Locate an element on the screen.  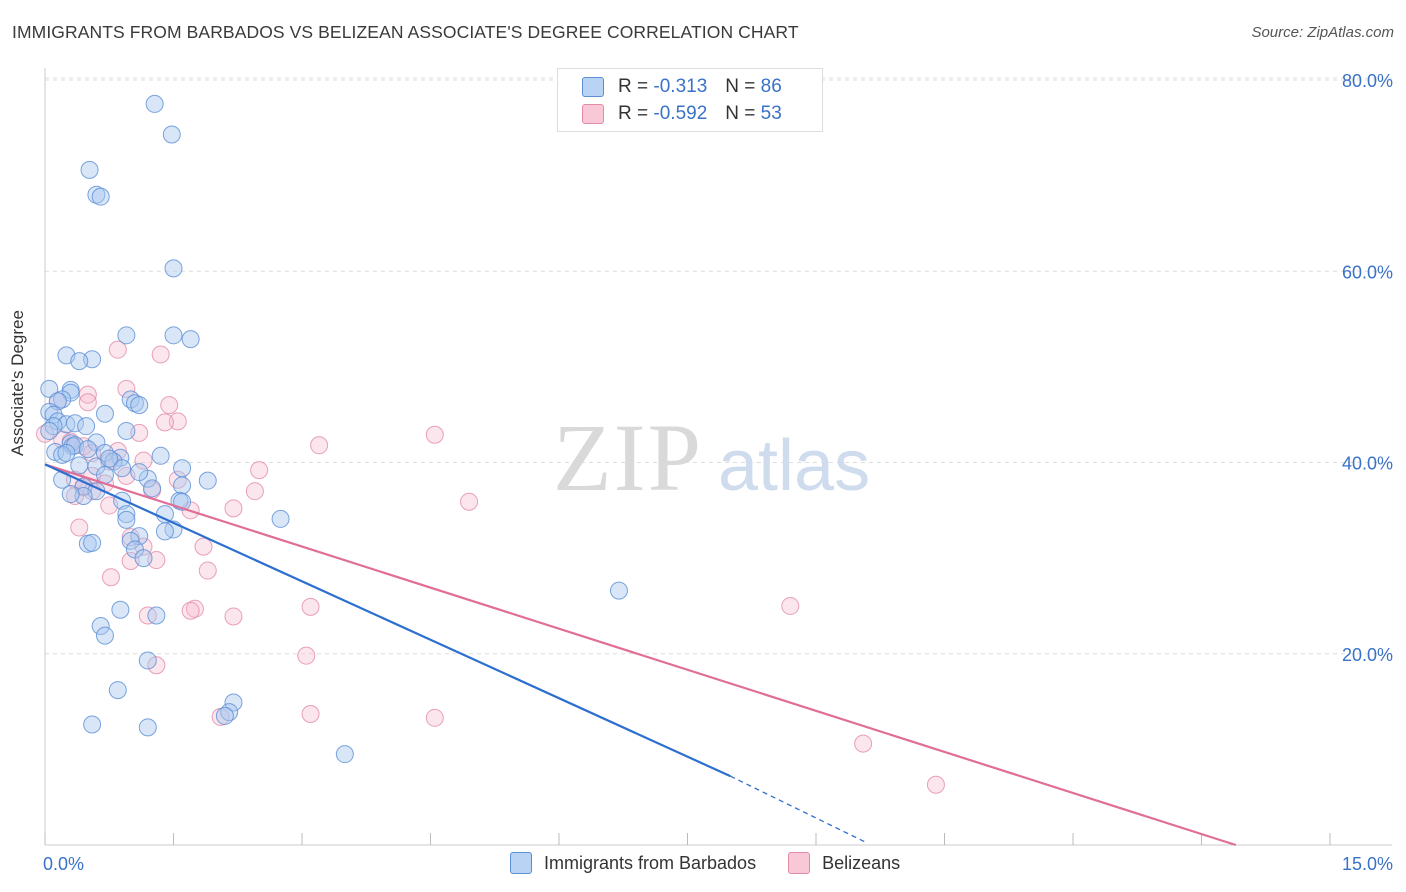
legend-n-label: N = is located at coordinates (740, 86).